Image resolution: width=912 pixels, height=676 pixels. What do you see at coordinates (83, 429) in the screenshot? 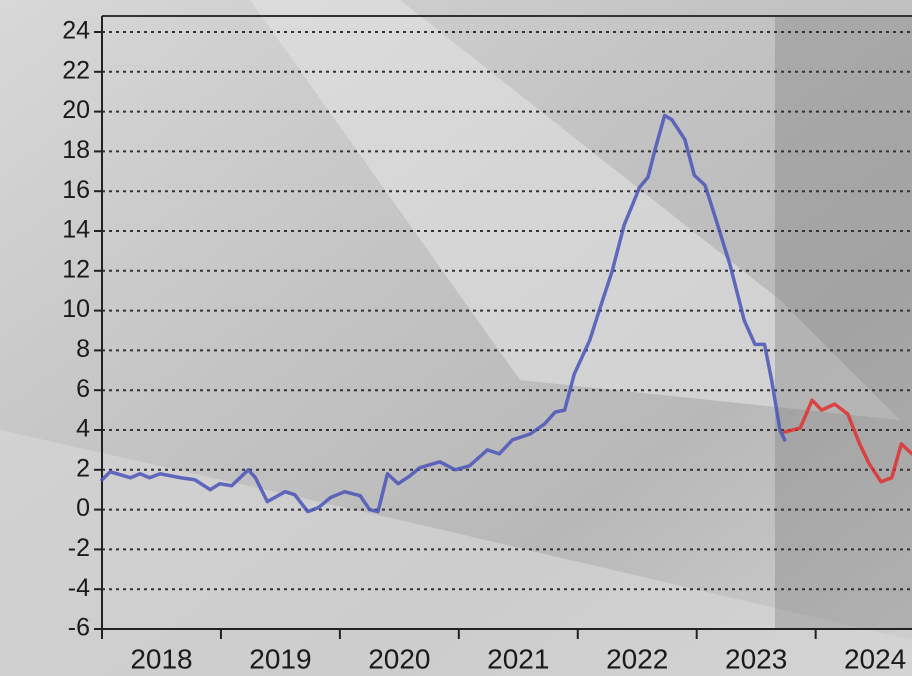
I see `y-tick-label: 4` at bounding box center [83, 429].